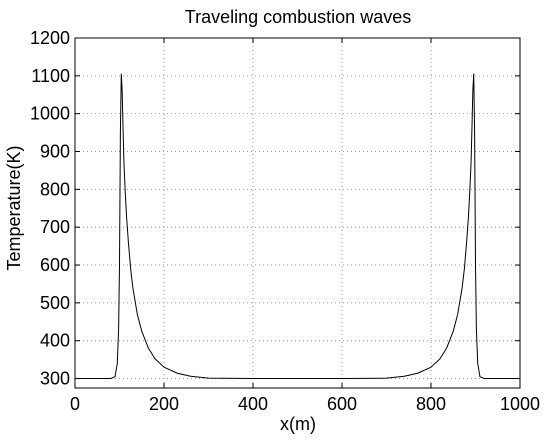 The image size is (547, 441). Describe the element at coordinates (50, 38) in the screenshot. I see `y-tick-label: 1200` at that location.